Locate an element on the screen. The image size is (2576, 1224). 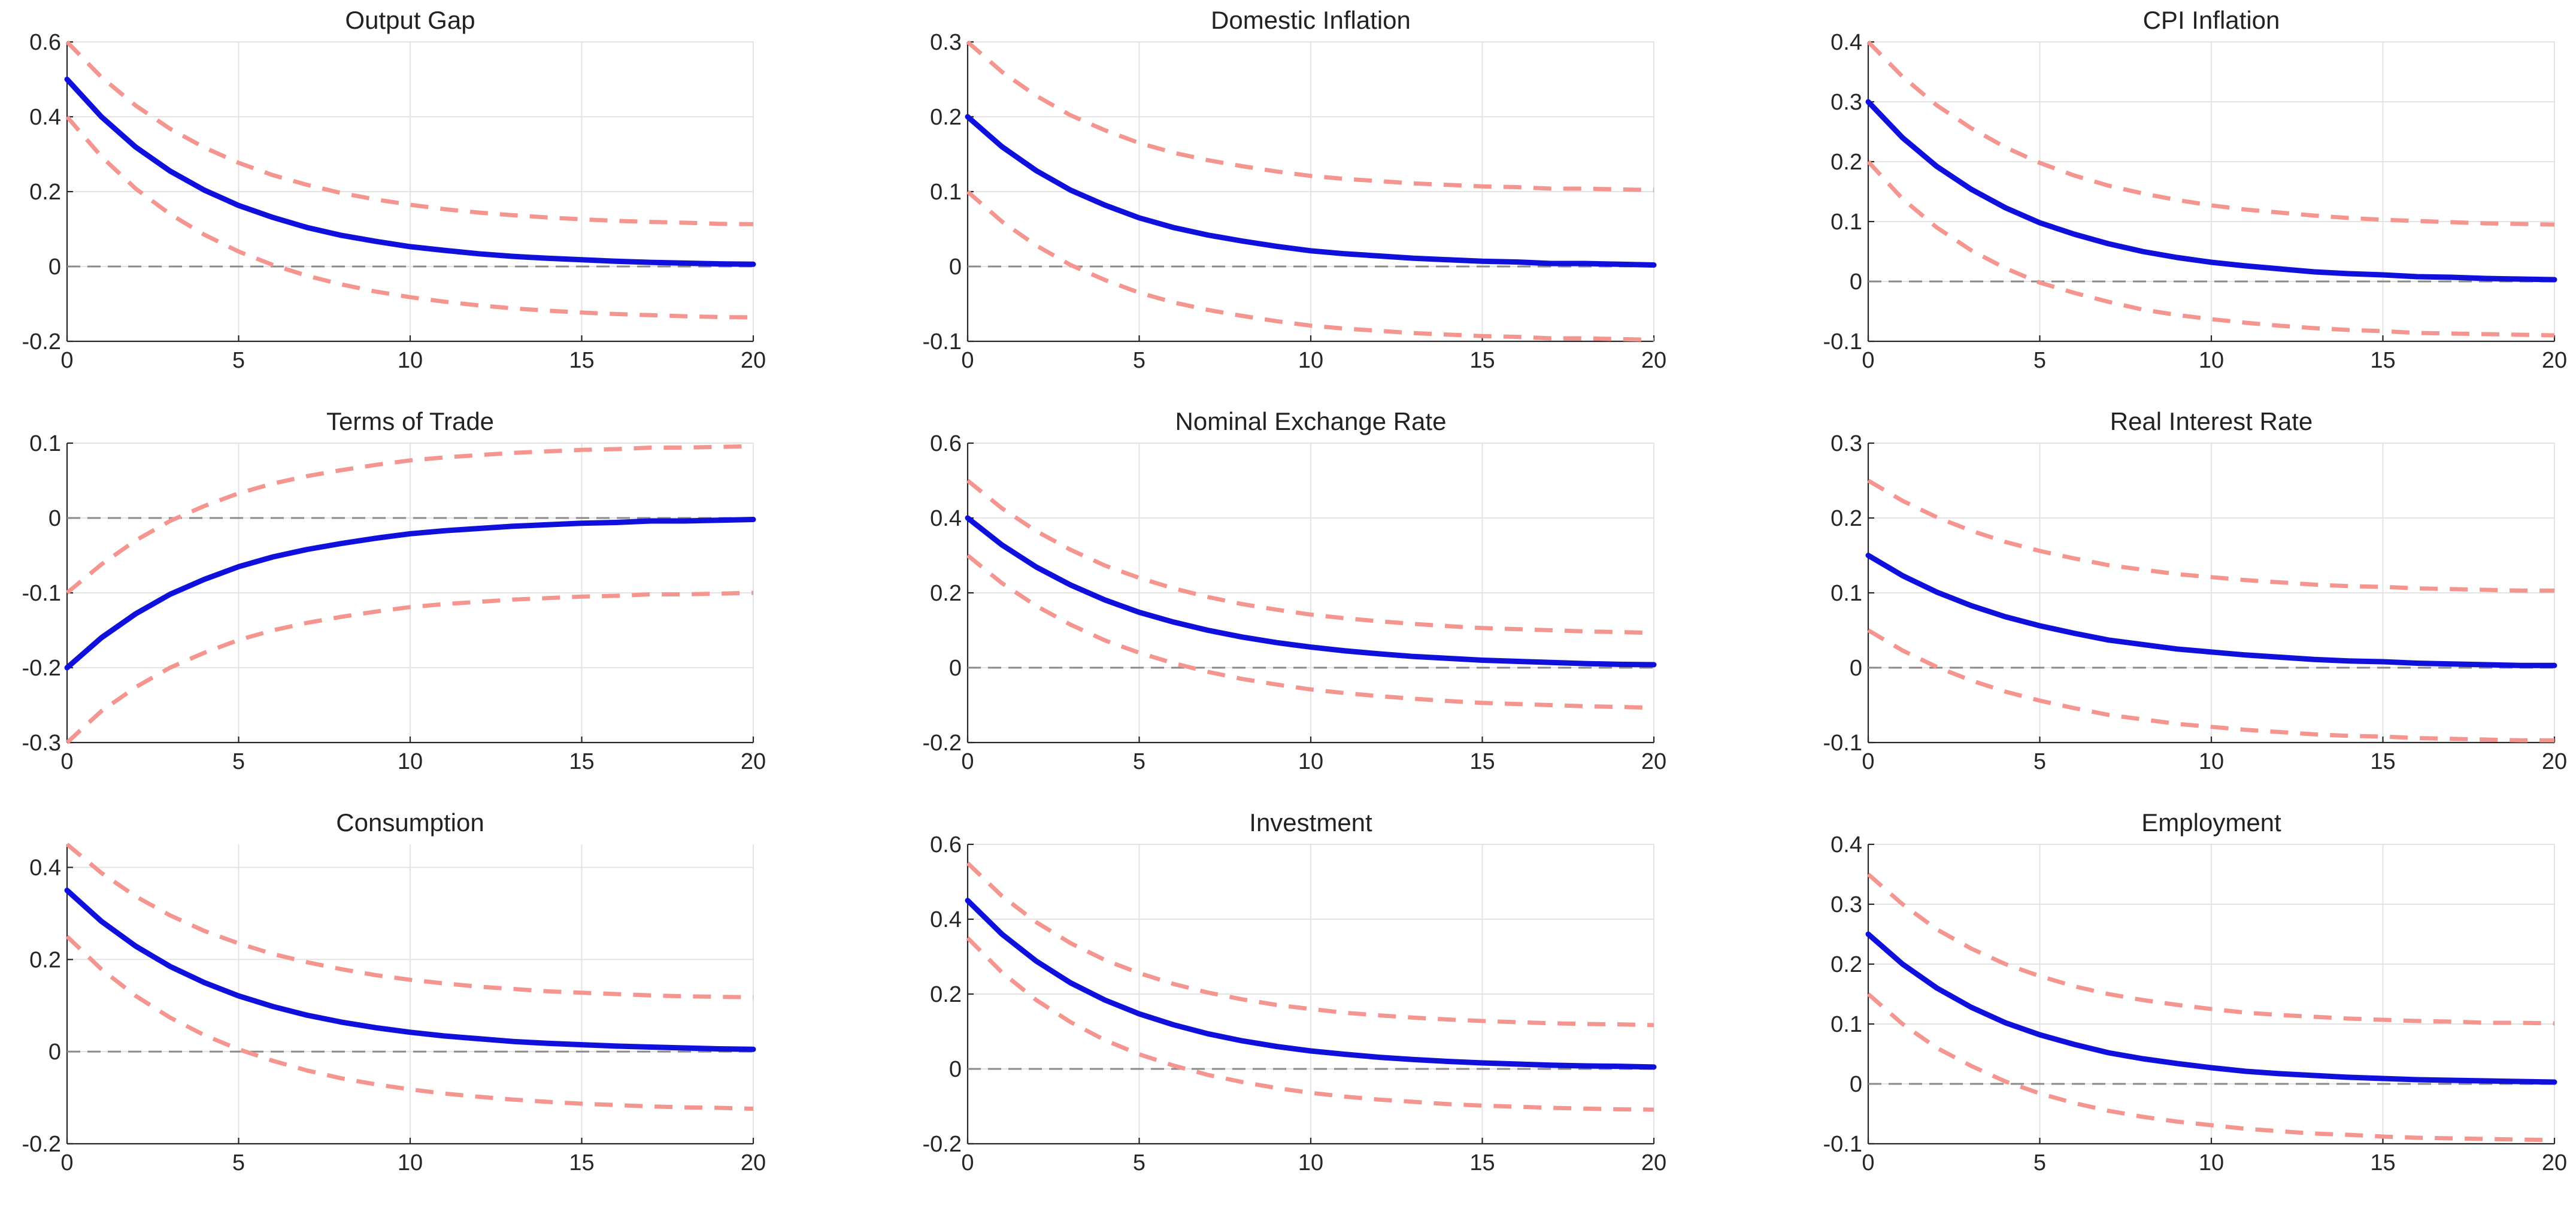
subplot-title: Output Gap is located at coordinates (410, 20).